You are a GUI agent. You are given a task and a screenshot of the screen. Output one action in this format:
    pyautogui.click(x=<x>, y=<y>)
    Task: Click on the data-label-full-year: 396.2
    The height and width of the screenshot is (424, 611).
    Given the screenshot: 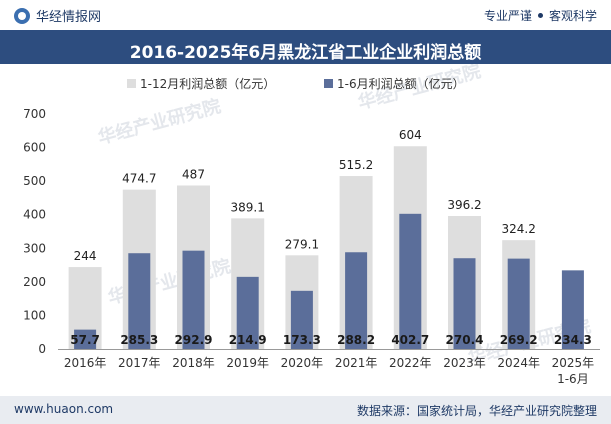 What is the action you would take?
    pyautogui.click(x=464, y=205)
    